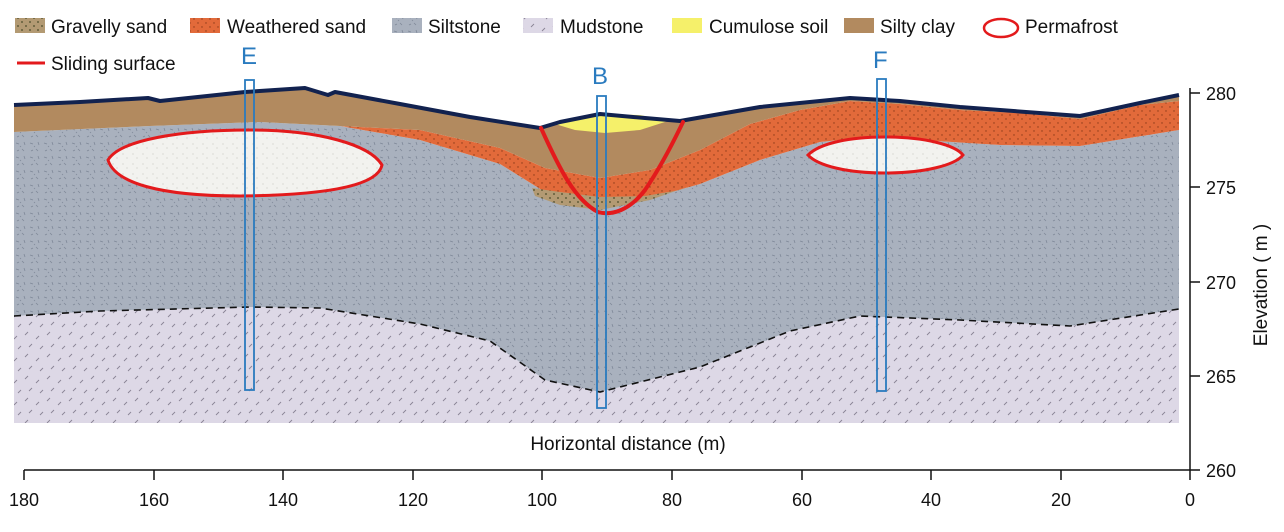 The image size is (1284, 532). Describe the element at coordinates (1221, 94) in the screenshot. I see `y-tick-label: 280` at that location.